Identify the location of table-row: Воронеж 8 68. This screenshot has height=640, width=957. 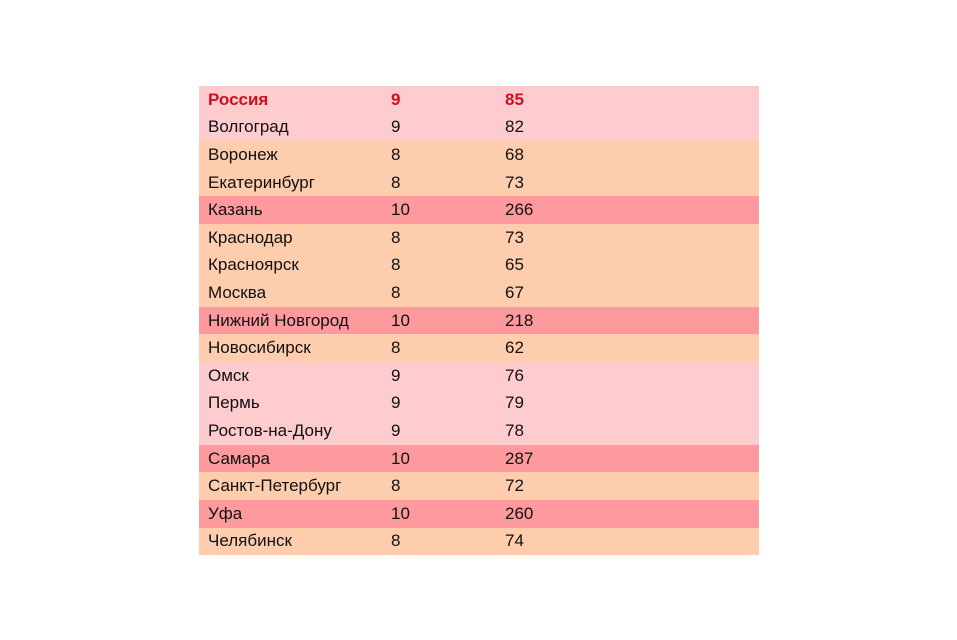
(479, 155).